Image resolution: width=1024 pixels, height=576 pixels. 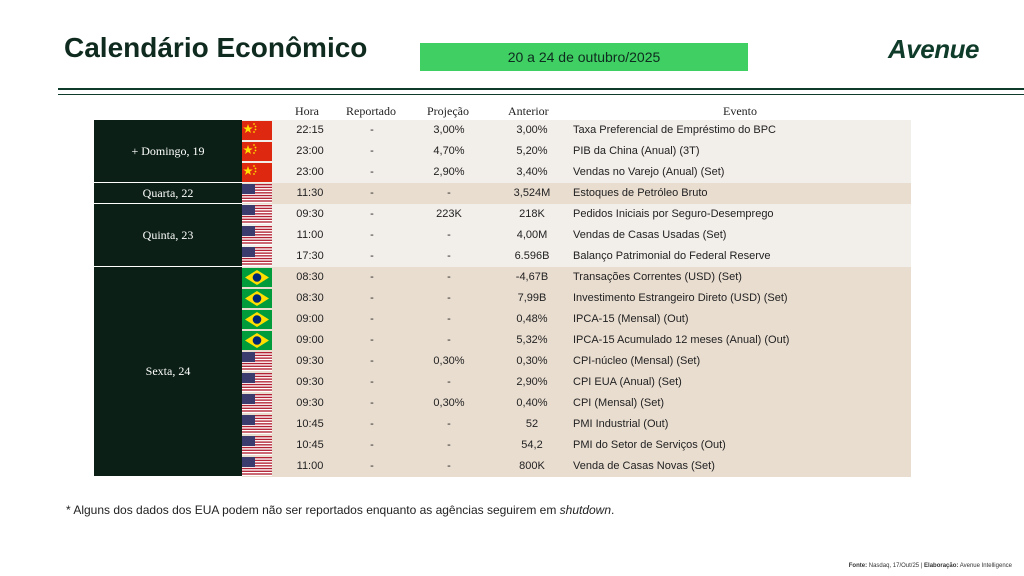 What do you see at coordinates (681, 340) in the screenshot?
I see `cell-evento: IPCA-15 Acumulado 12 meses (Anual) (Out)` at bounding box center [681, 340].